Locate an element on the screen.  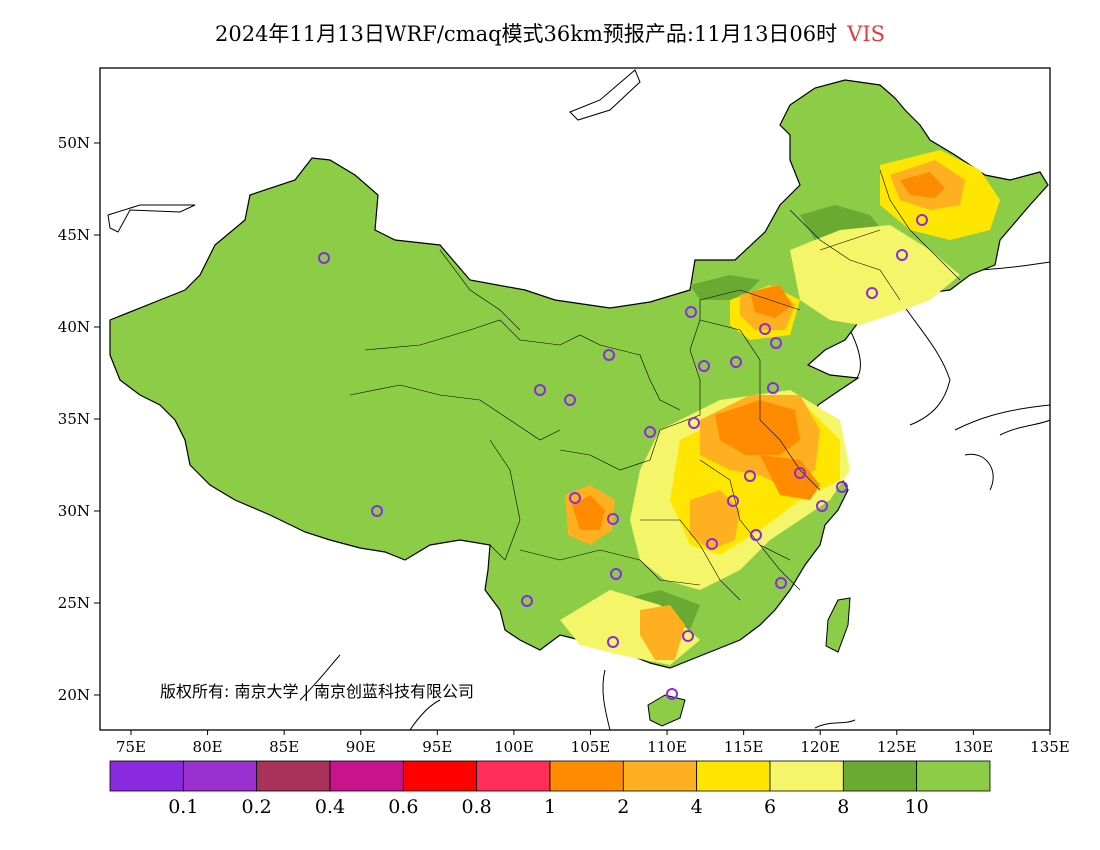
lat-tick-label: 40N is located at coordinates (74, 327).